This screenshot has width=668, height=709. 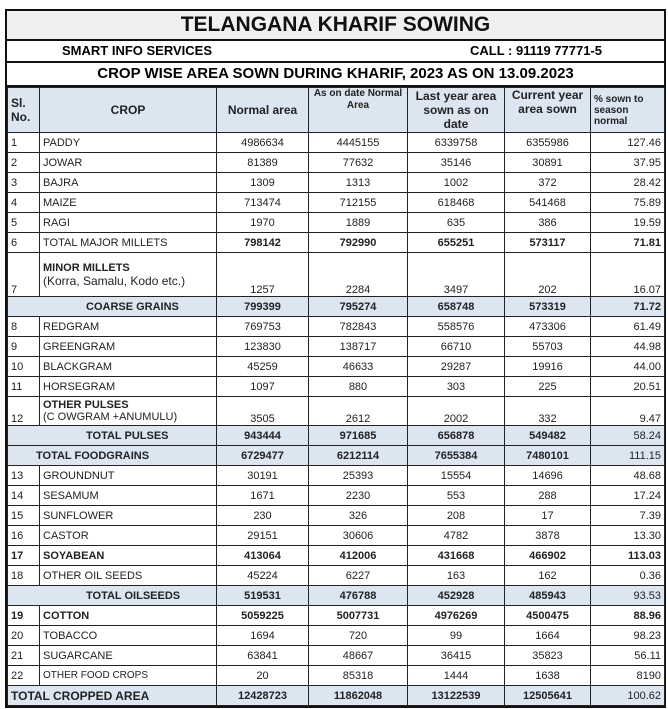 What do you see at coordinates (456, 306) in the screenshot?
I see `last-year-sown-cell: 658748` at bounding box center [456, 306].